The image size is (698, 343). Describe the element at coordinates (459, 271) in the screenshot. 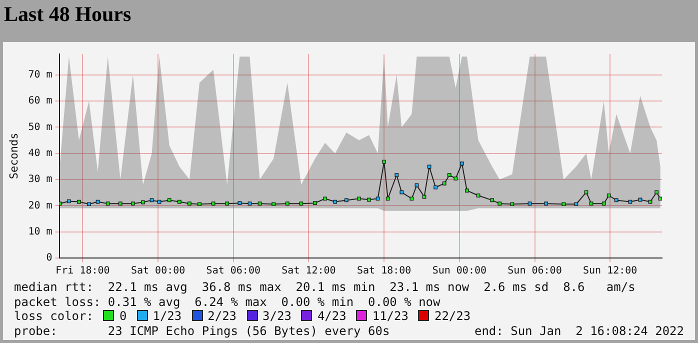

I see `x-tick-label: Sun 00:00` at that location.